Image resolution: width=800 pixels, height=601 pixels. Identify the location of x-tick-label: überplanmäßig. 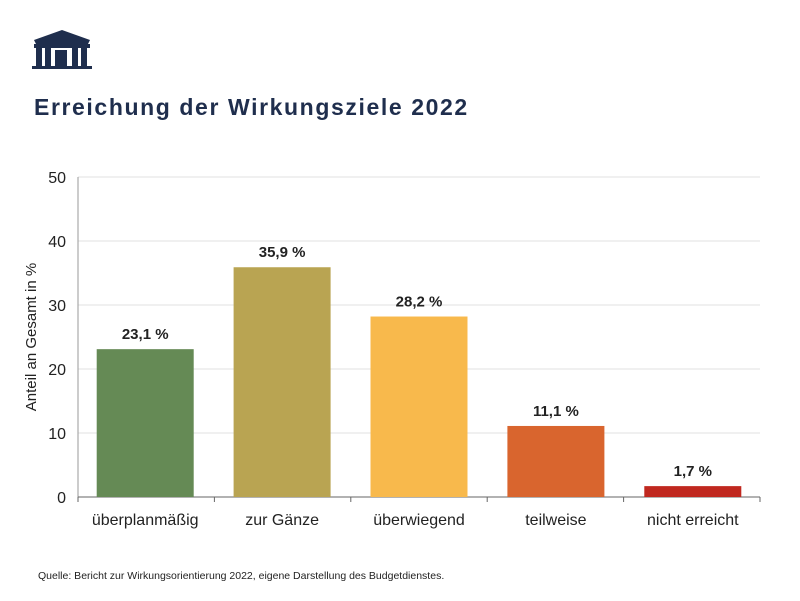
(145, 520).